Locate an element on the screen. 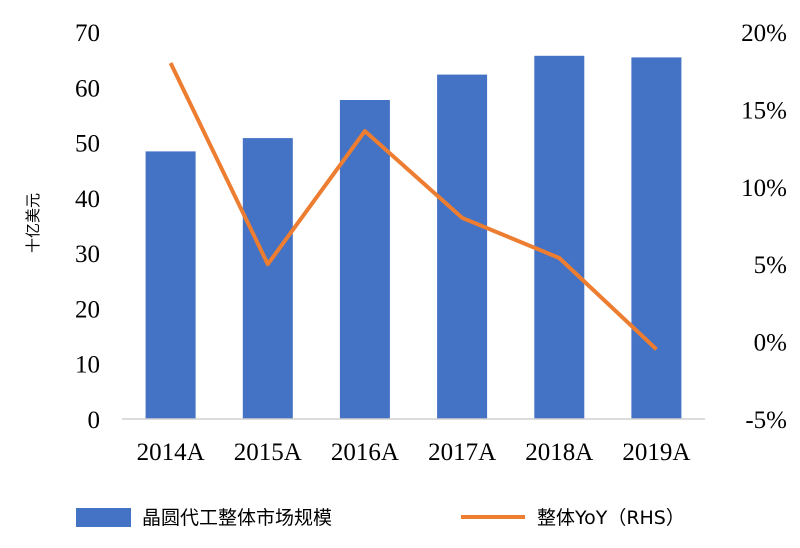 The width and height of the screenshot is (800, 548). right-tick-label: 10% is located at coordinates (764, 188).